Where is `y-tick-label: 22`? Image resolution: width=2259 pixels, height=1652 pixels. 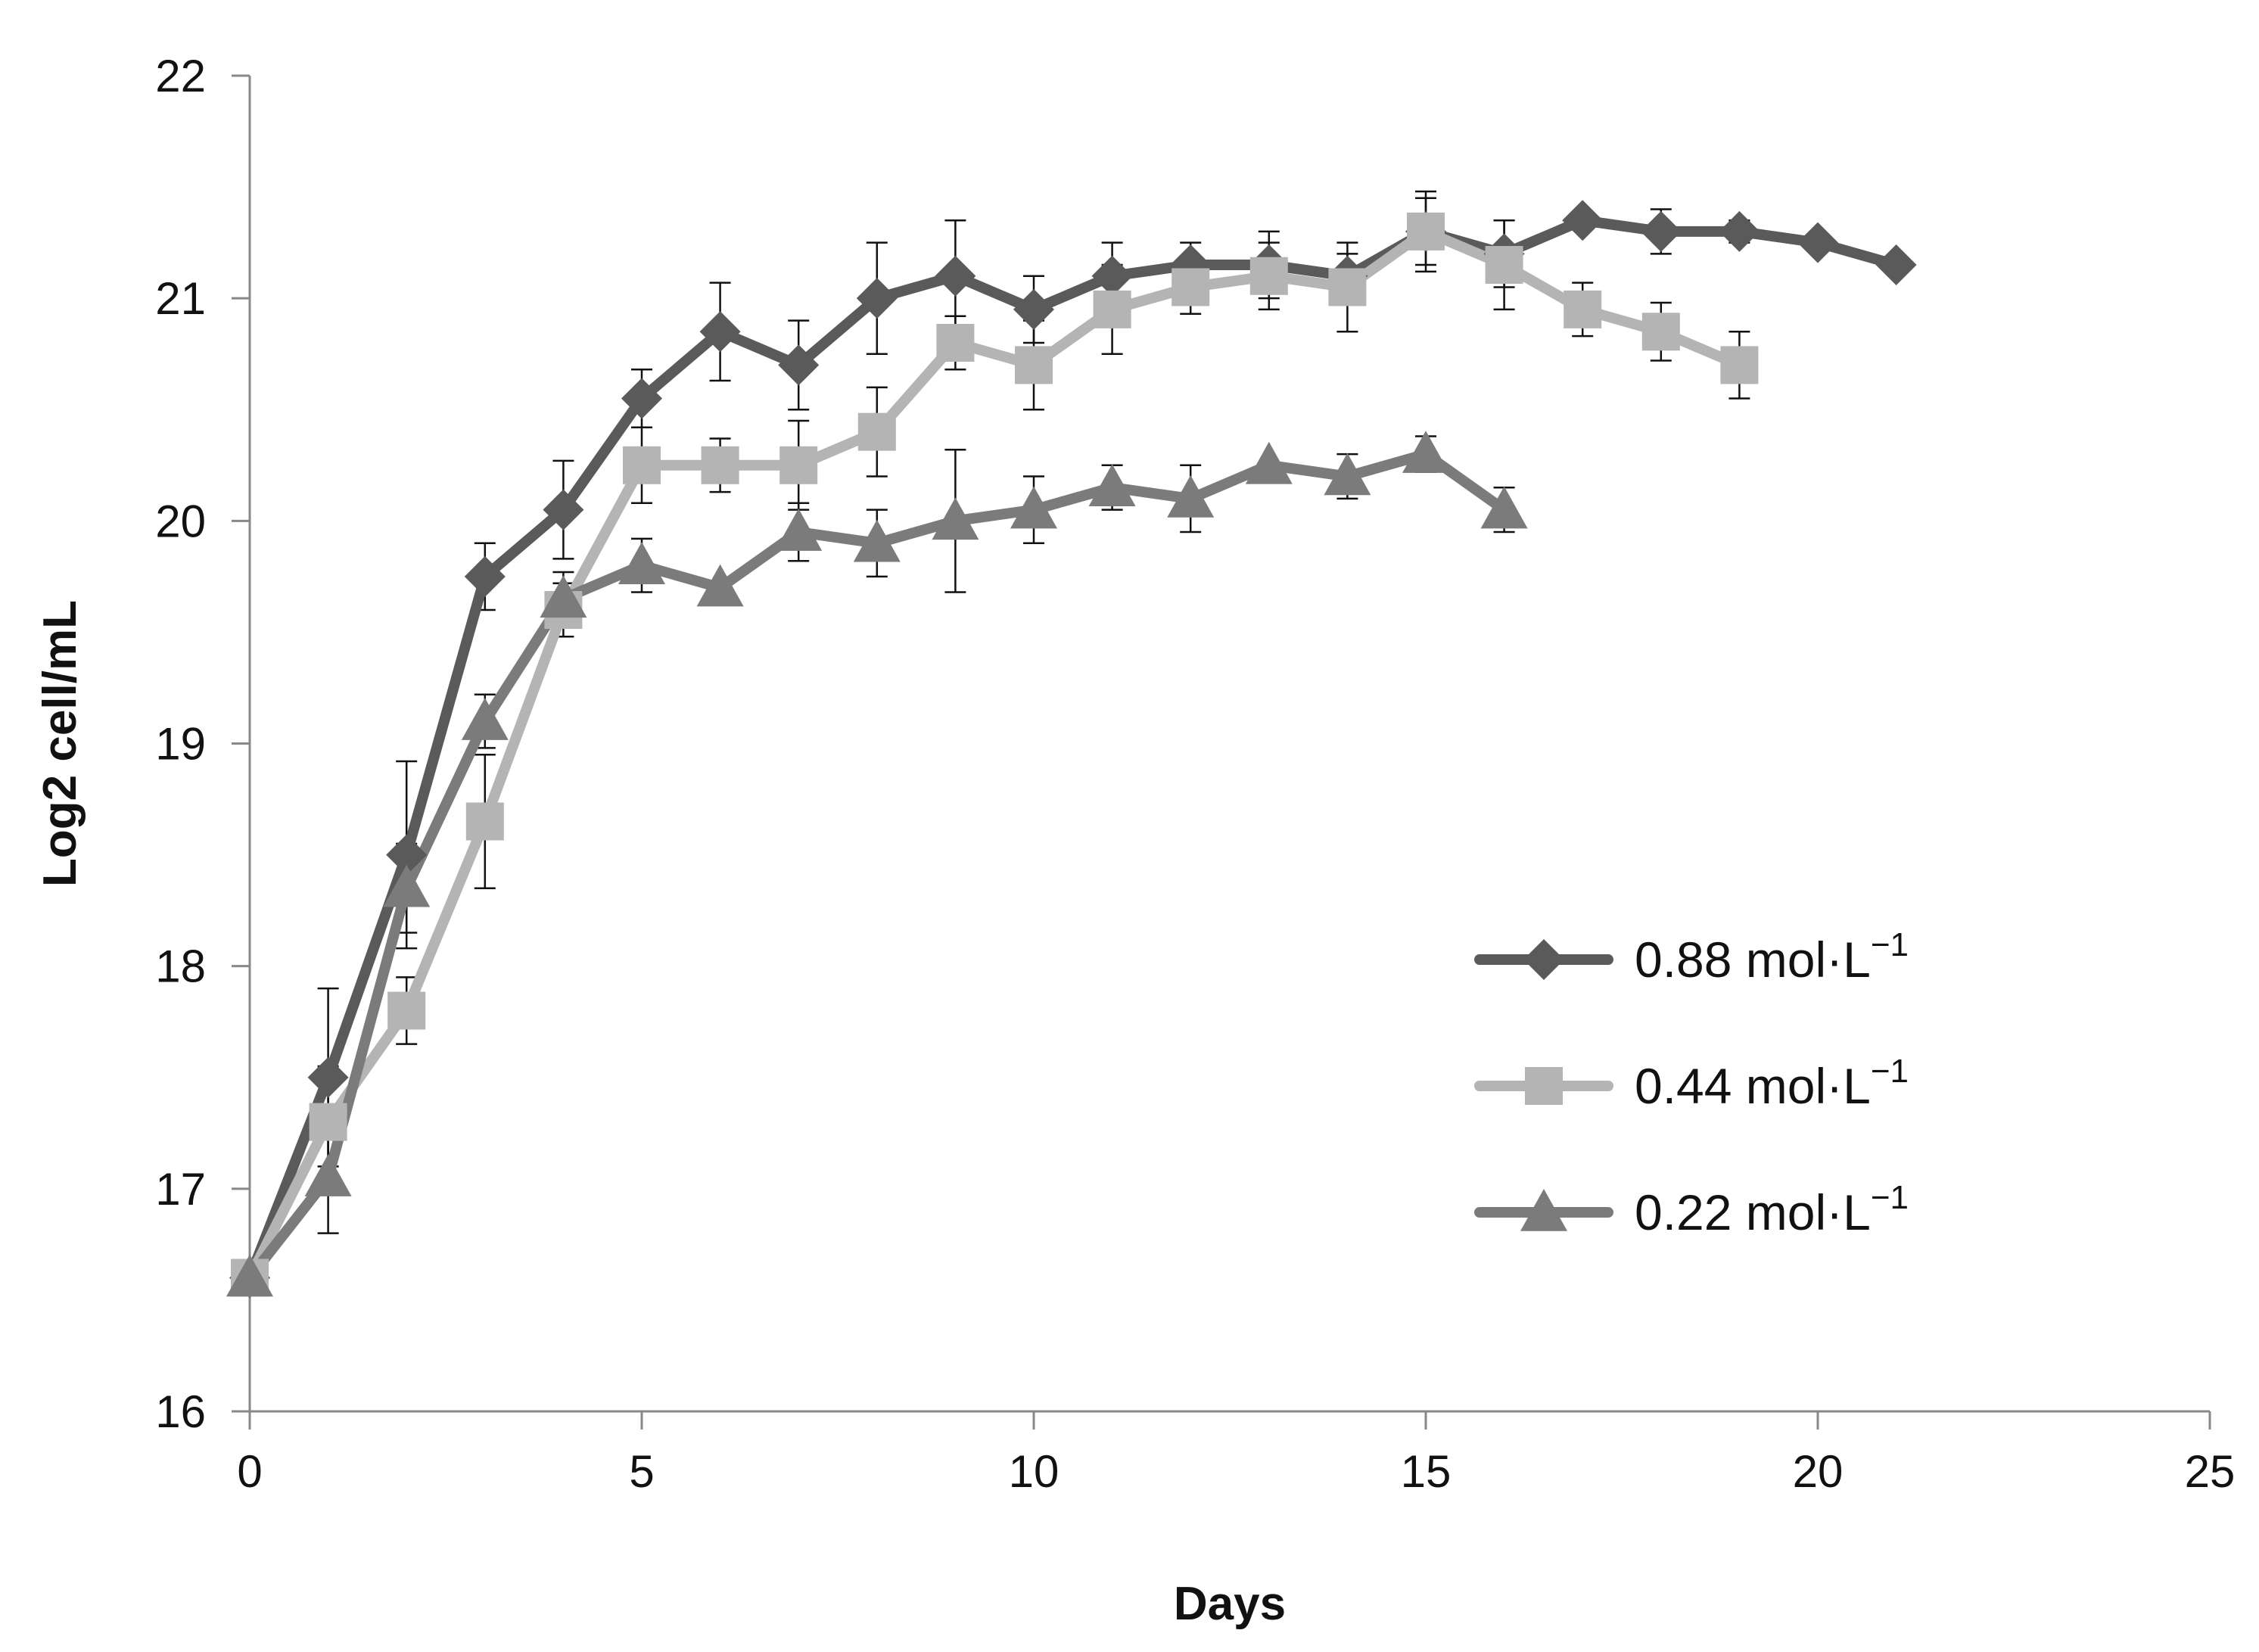 y-tick-label: 22 is located at coordinates (180, 76).